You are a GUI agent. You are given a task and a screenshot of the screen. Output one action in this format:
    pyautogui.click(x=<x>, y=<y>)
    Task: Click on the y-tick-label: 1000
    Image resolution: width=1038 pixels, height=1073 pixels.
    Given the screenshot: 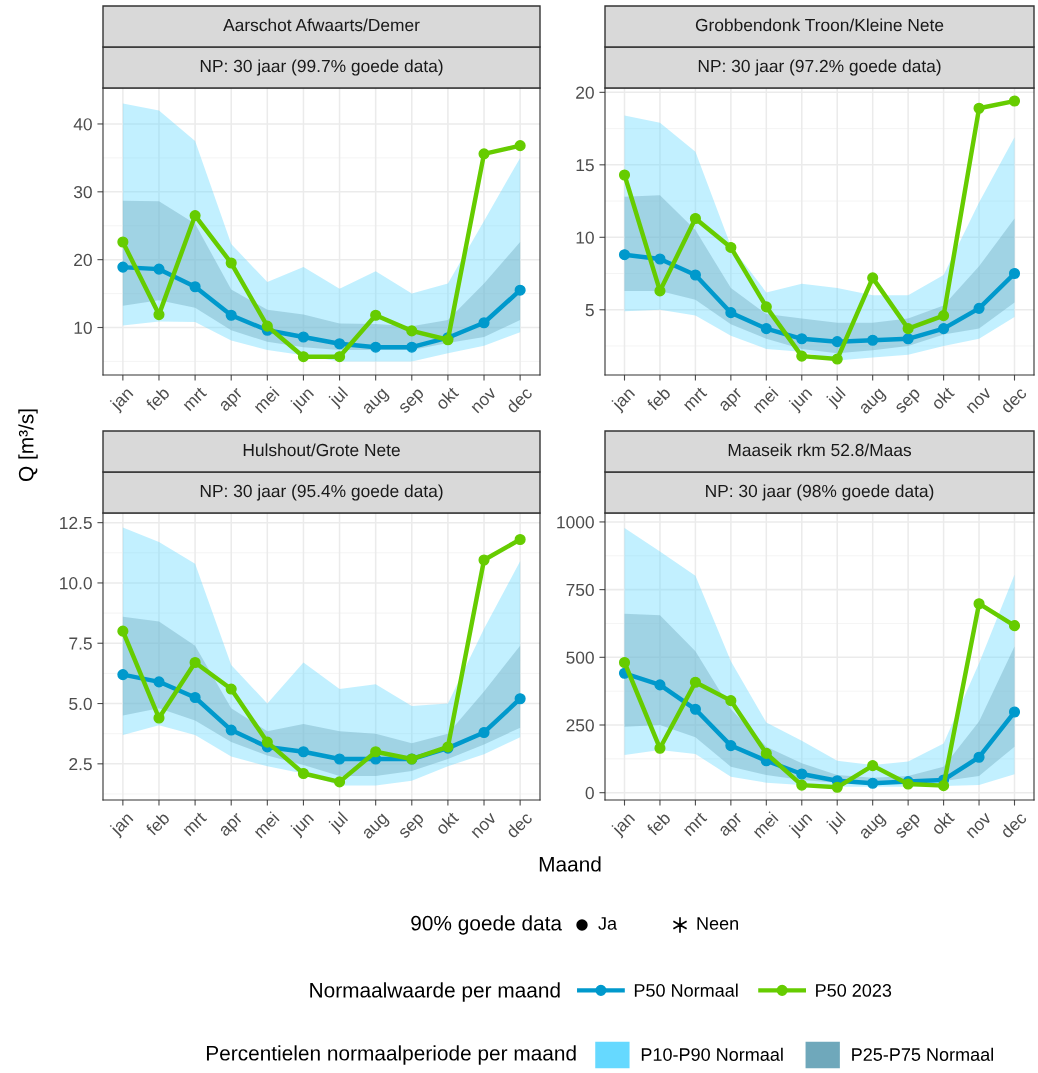 What is the action you would take?
    pyautogui.click(x=575, y=522)
    